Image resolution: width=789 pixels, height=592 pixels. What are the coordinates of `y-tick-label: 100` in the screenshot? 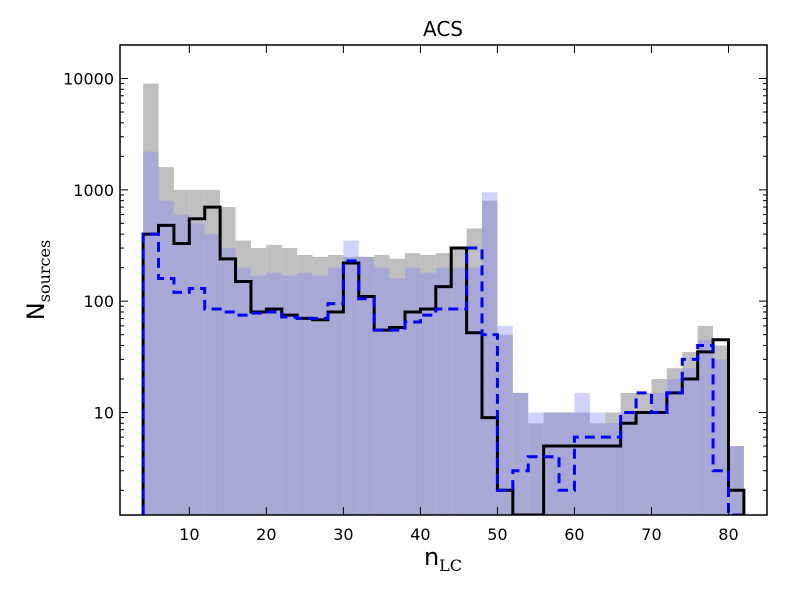 It's located at (98, 301).